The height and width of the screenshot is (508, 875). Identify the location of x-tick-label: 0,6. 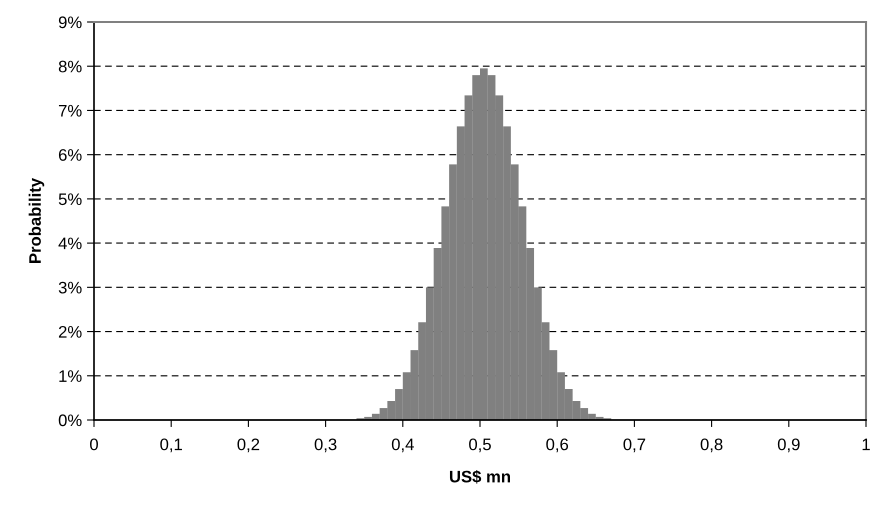
(557, 445).